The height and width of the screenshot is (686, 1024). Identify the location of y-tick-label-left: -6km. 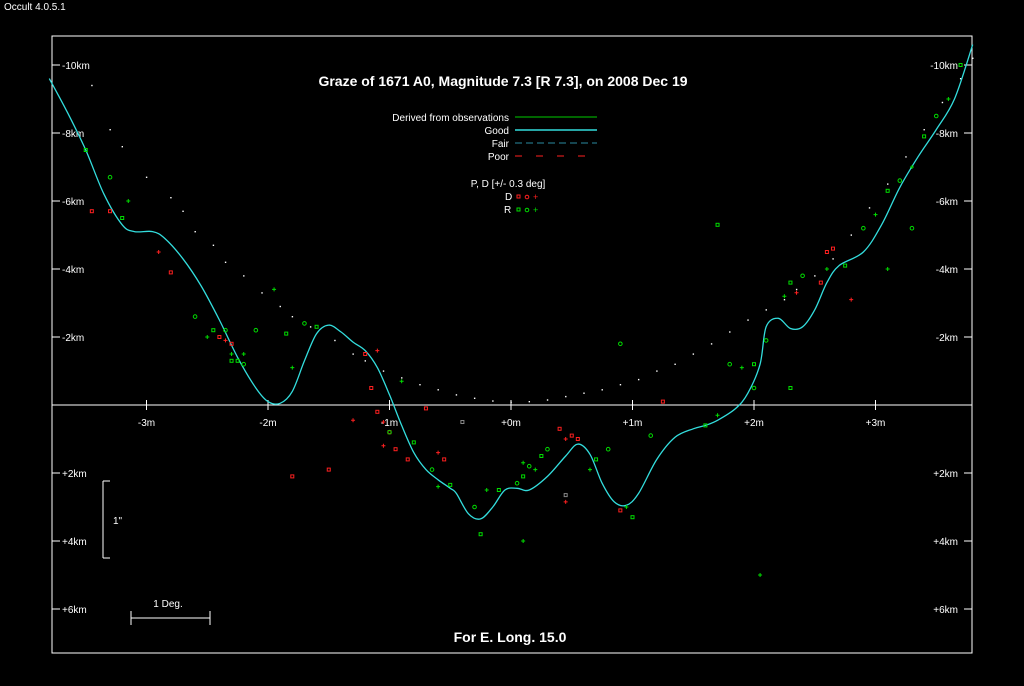
(73, 202).